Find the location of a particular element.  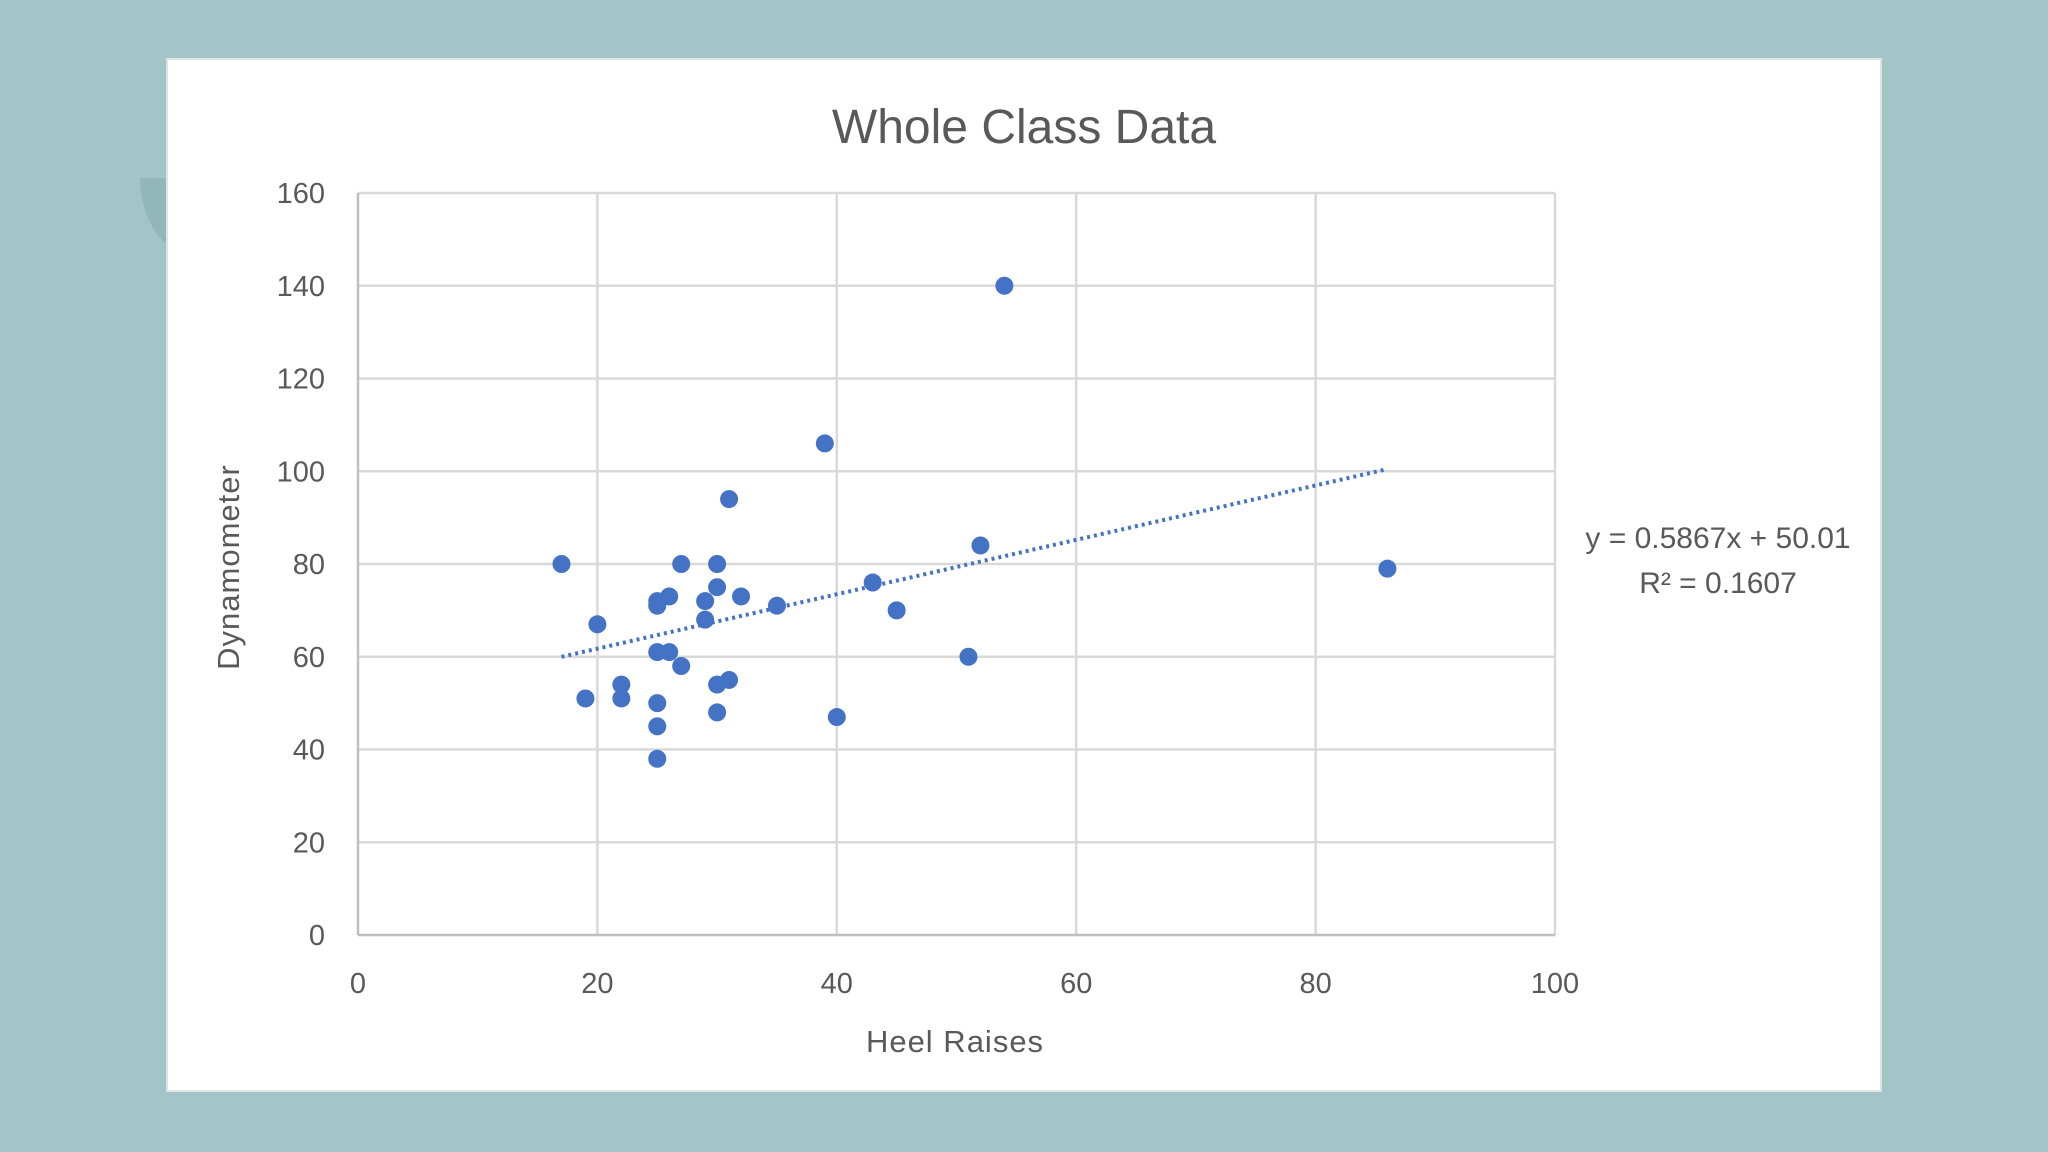

trendline-r-squared: R² = 0.1607 is located at coordinates (1718, 583).